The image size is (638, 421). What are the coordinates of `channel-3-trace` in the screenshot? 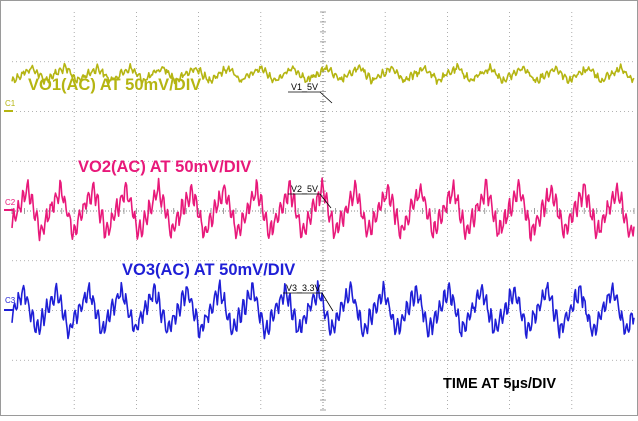 It's located at (323, 309).